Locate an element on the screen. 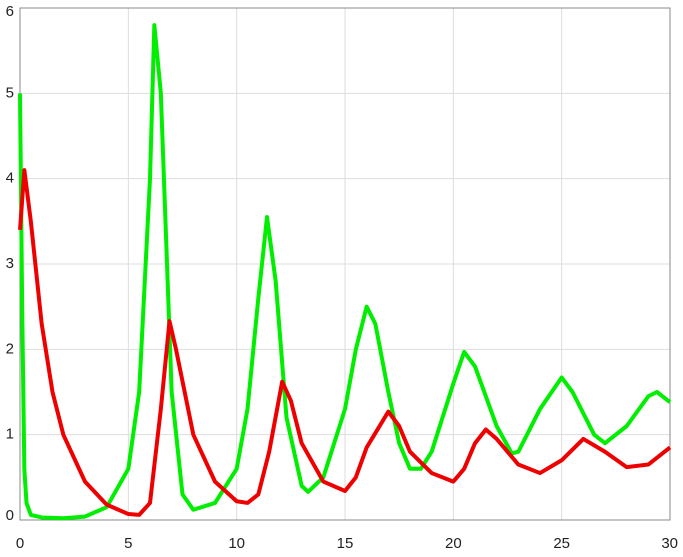 This screenshot has height=557, width=683. x-tick-label: 5 is located at coordinates (128, 543).